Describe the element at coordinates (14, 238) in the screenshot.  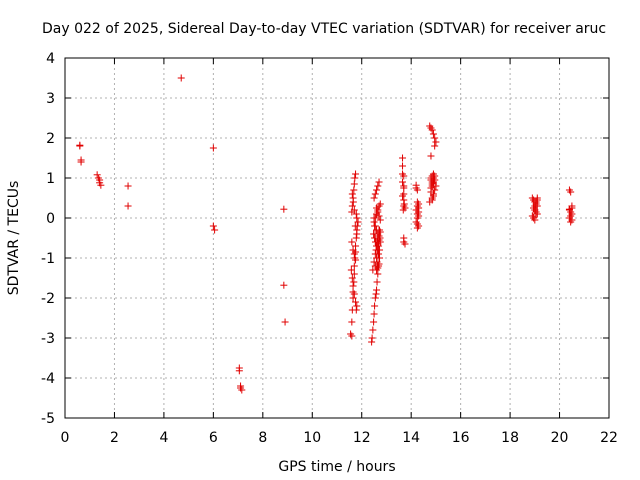
I see `y-axis-label: SDTVAR / TECUs` at that location.